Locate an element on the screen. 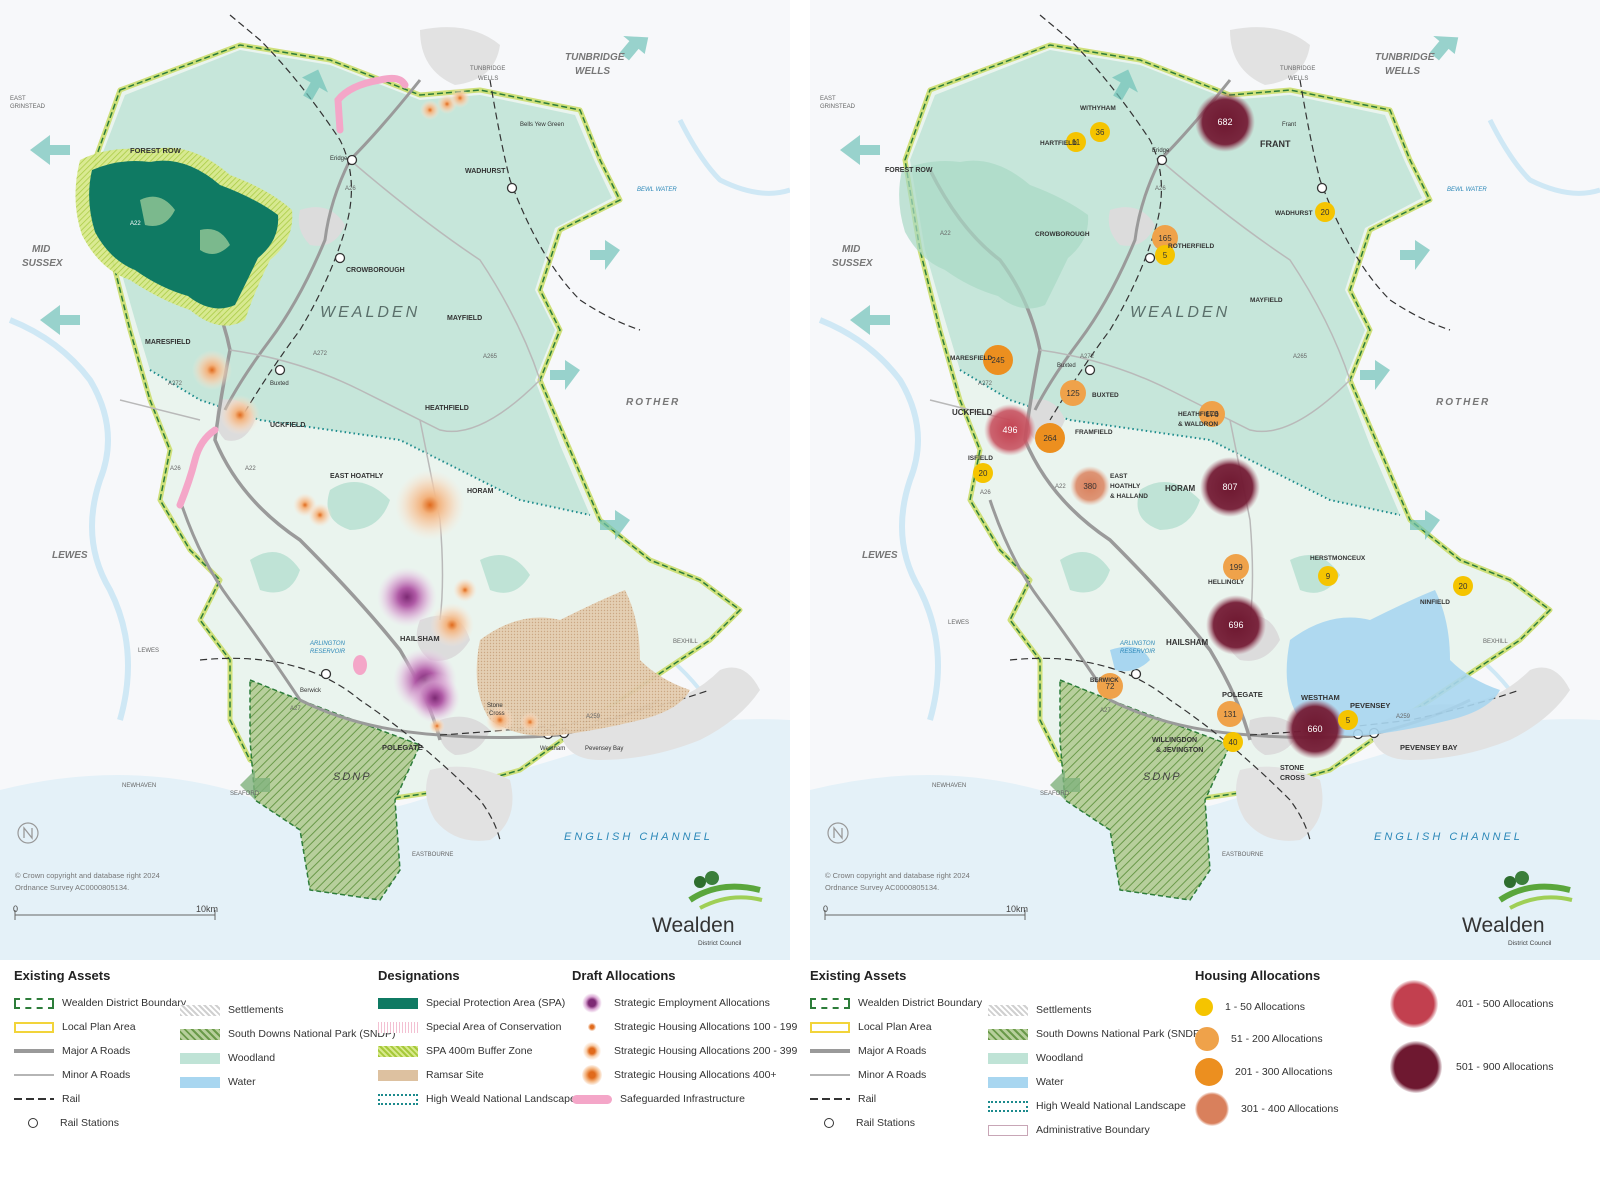 Image resolution: width=1600 pixels, height=1200 pixels. svg-text: A27 is located at coordinates (295, 709).